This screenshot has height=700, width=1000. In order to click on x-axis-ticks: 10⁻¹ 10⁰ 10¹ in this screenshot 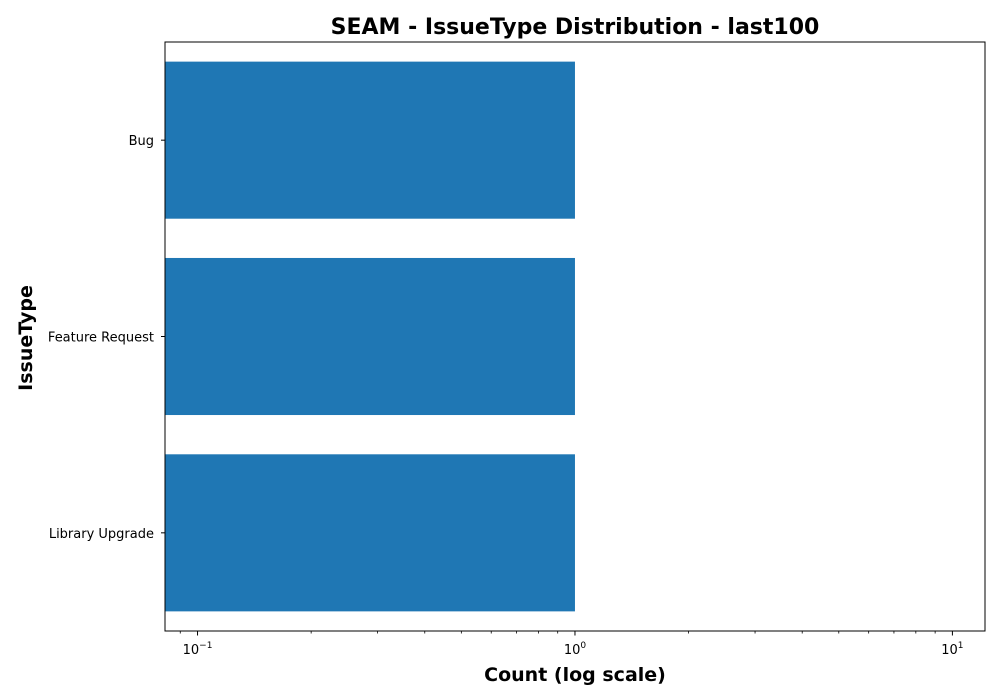, I will do `click(571, 644)`.